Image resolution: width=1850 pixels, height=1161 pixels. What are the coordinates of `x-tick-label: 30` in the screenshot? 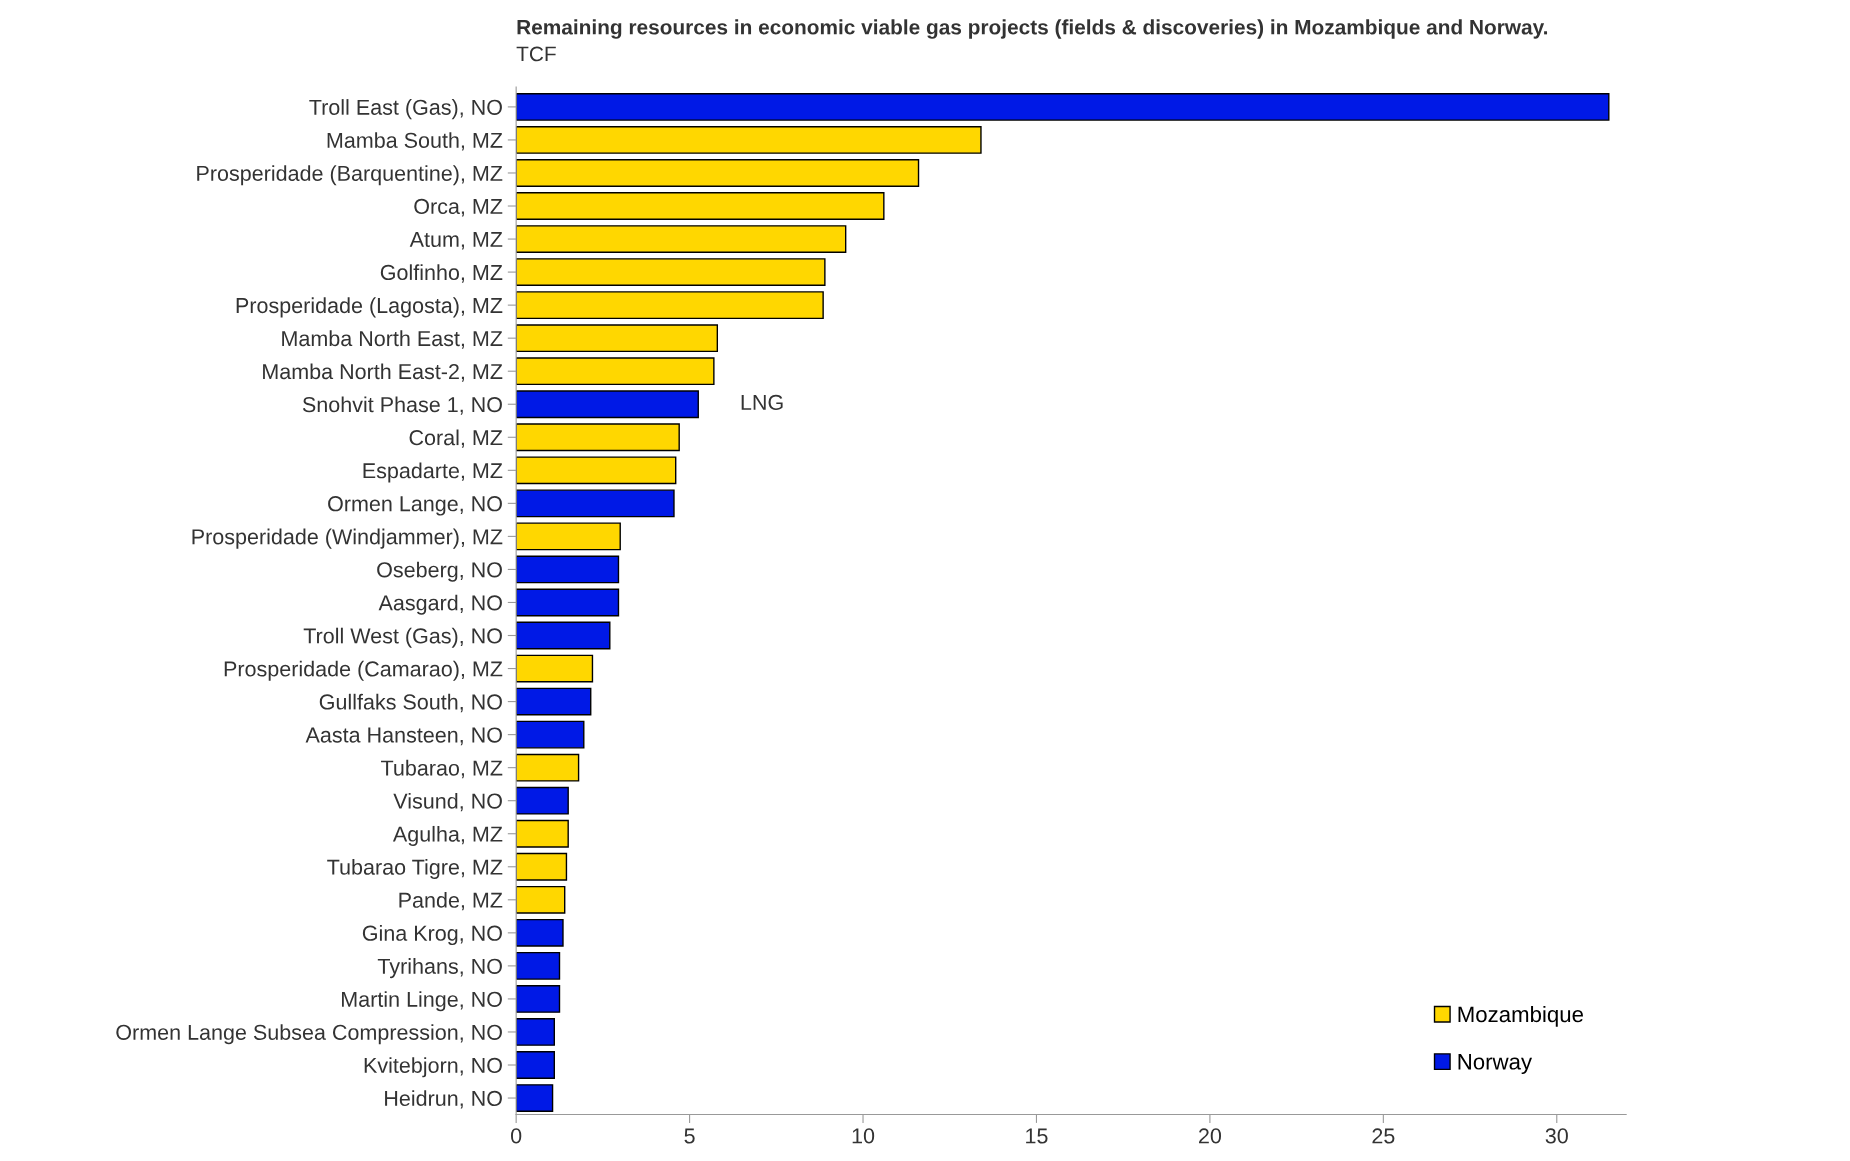 It's located at (1556, 1136).